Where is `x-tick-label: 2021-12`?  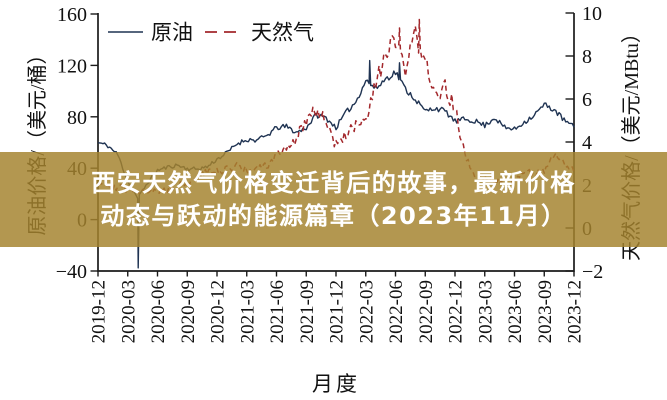
x-tick-label: 2021-12 is located at coordinates (337, 311).